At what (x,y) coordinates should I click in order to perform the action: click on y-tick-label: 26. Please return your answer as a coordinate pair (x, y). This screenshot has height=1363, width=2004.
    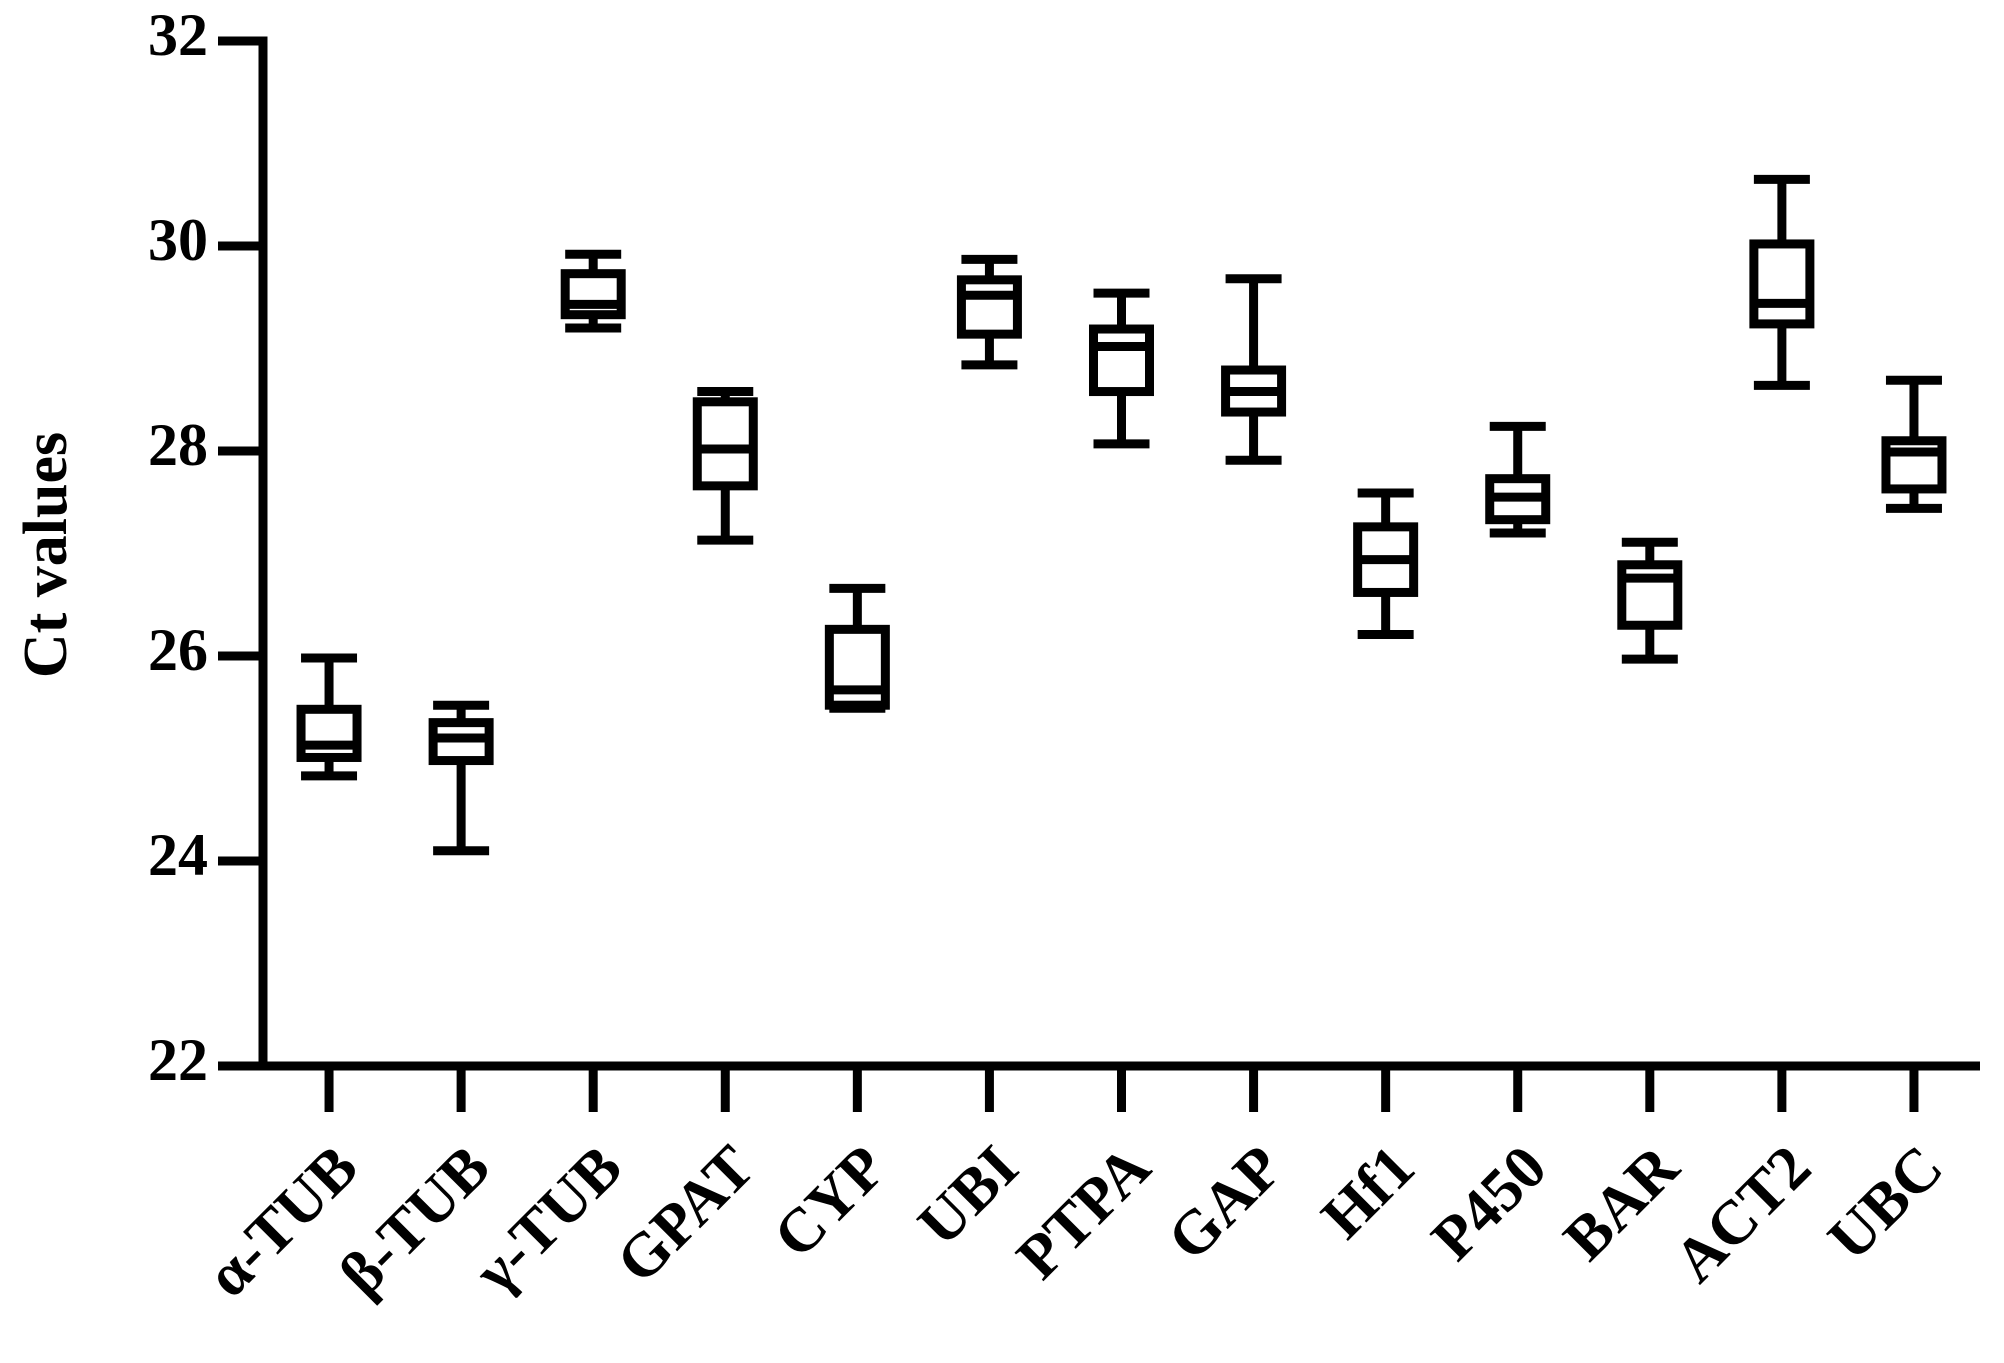
    Looking at the image, I should click on (178, 650).